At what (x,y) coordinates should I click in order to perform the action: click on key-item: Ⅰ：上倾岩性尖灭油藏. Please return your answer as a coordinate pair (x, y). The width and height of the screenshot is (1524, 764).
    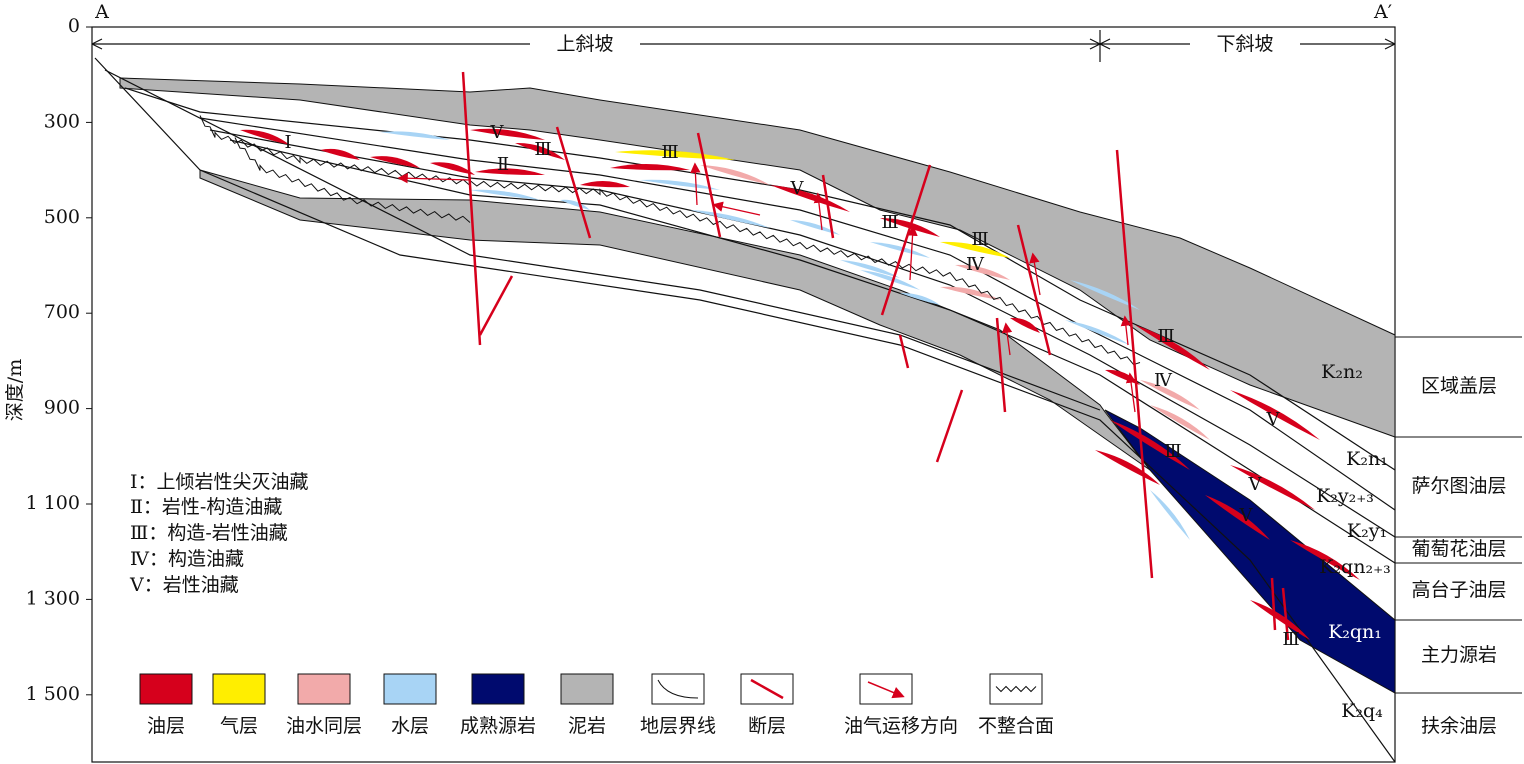
    Looking at the image, I should click on (219, 482).